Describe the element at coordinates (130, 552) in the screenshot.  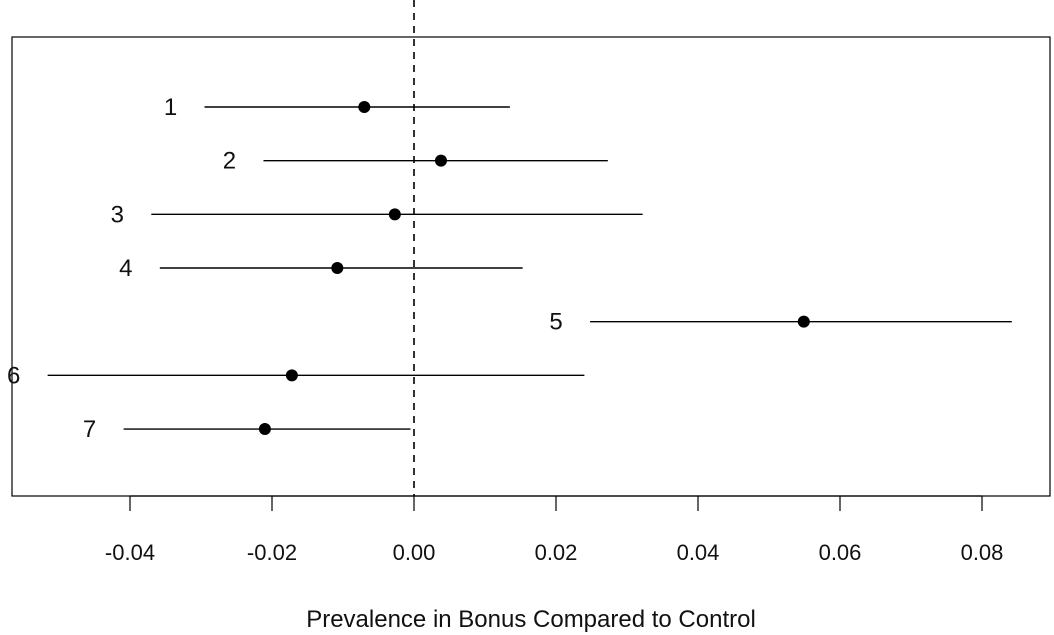
I see `x-tick-label-0: -0.04` at that location.